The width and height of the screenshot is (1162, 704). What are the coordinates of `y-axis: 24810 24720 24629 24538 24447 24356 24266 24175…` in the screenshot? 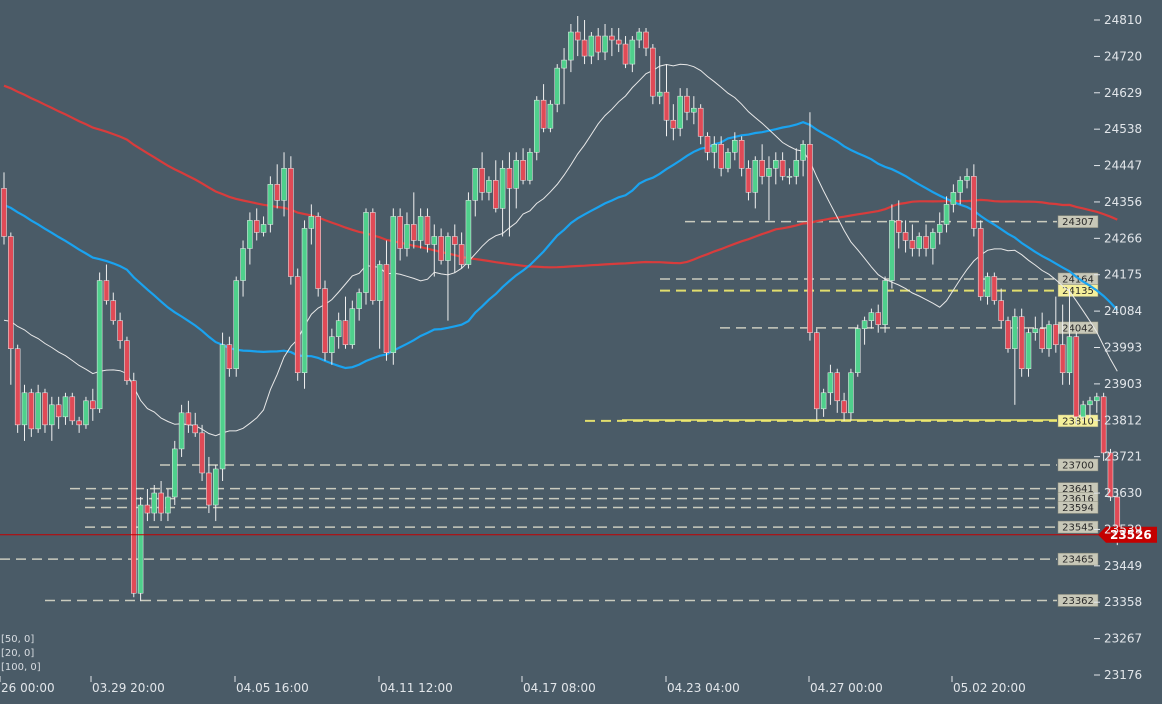 It's located at (1118, 347).